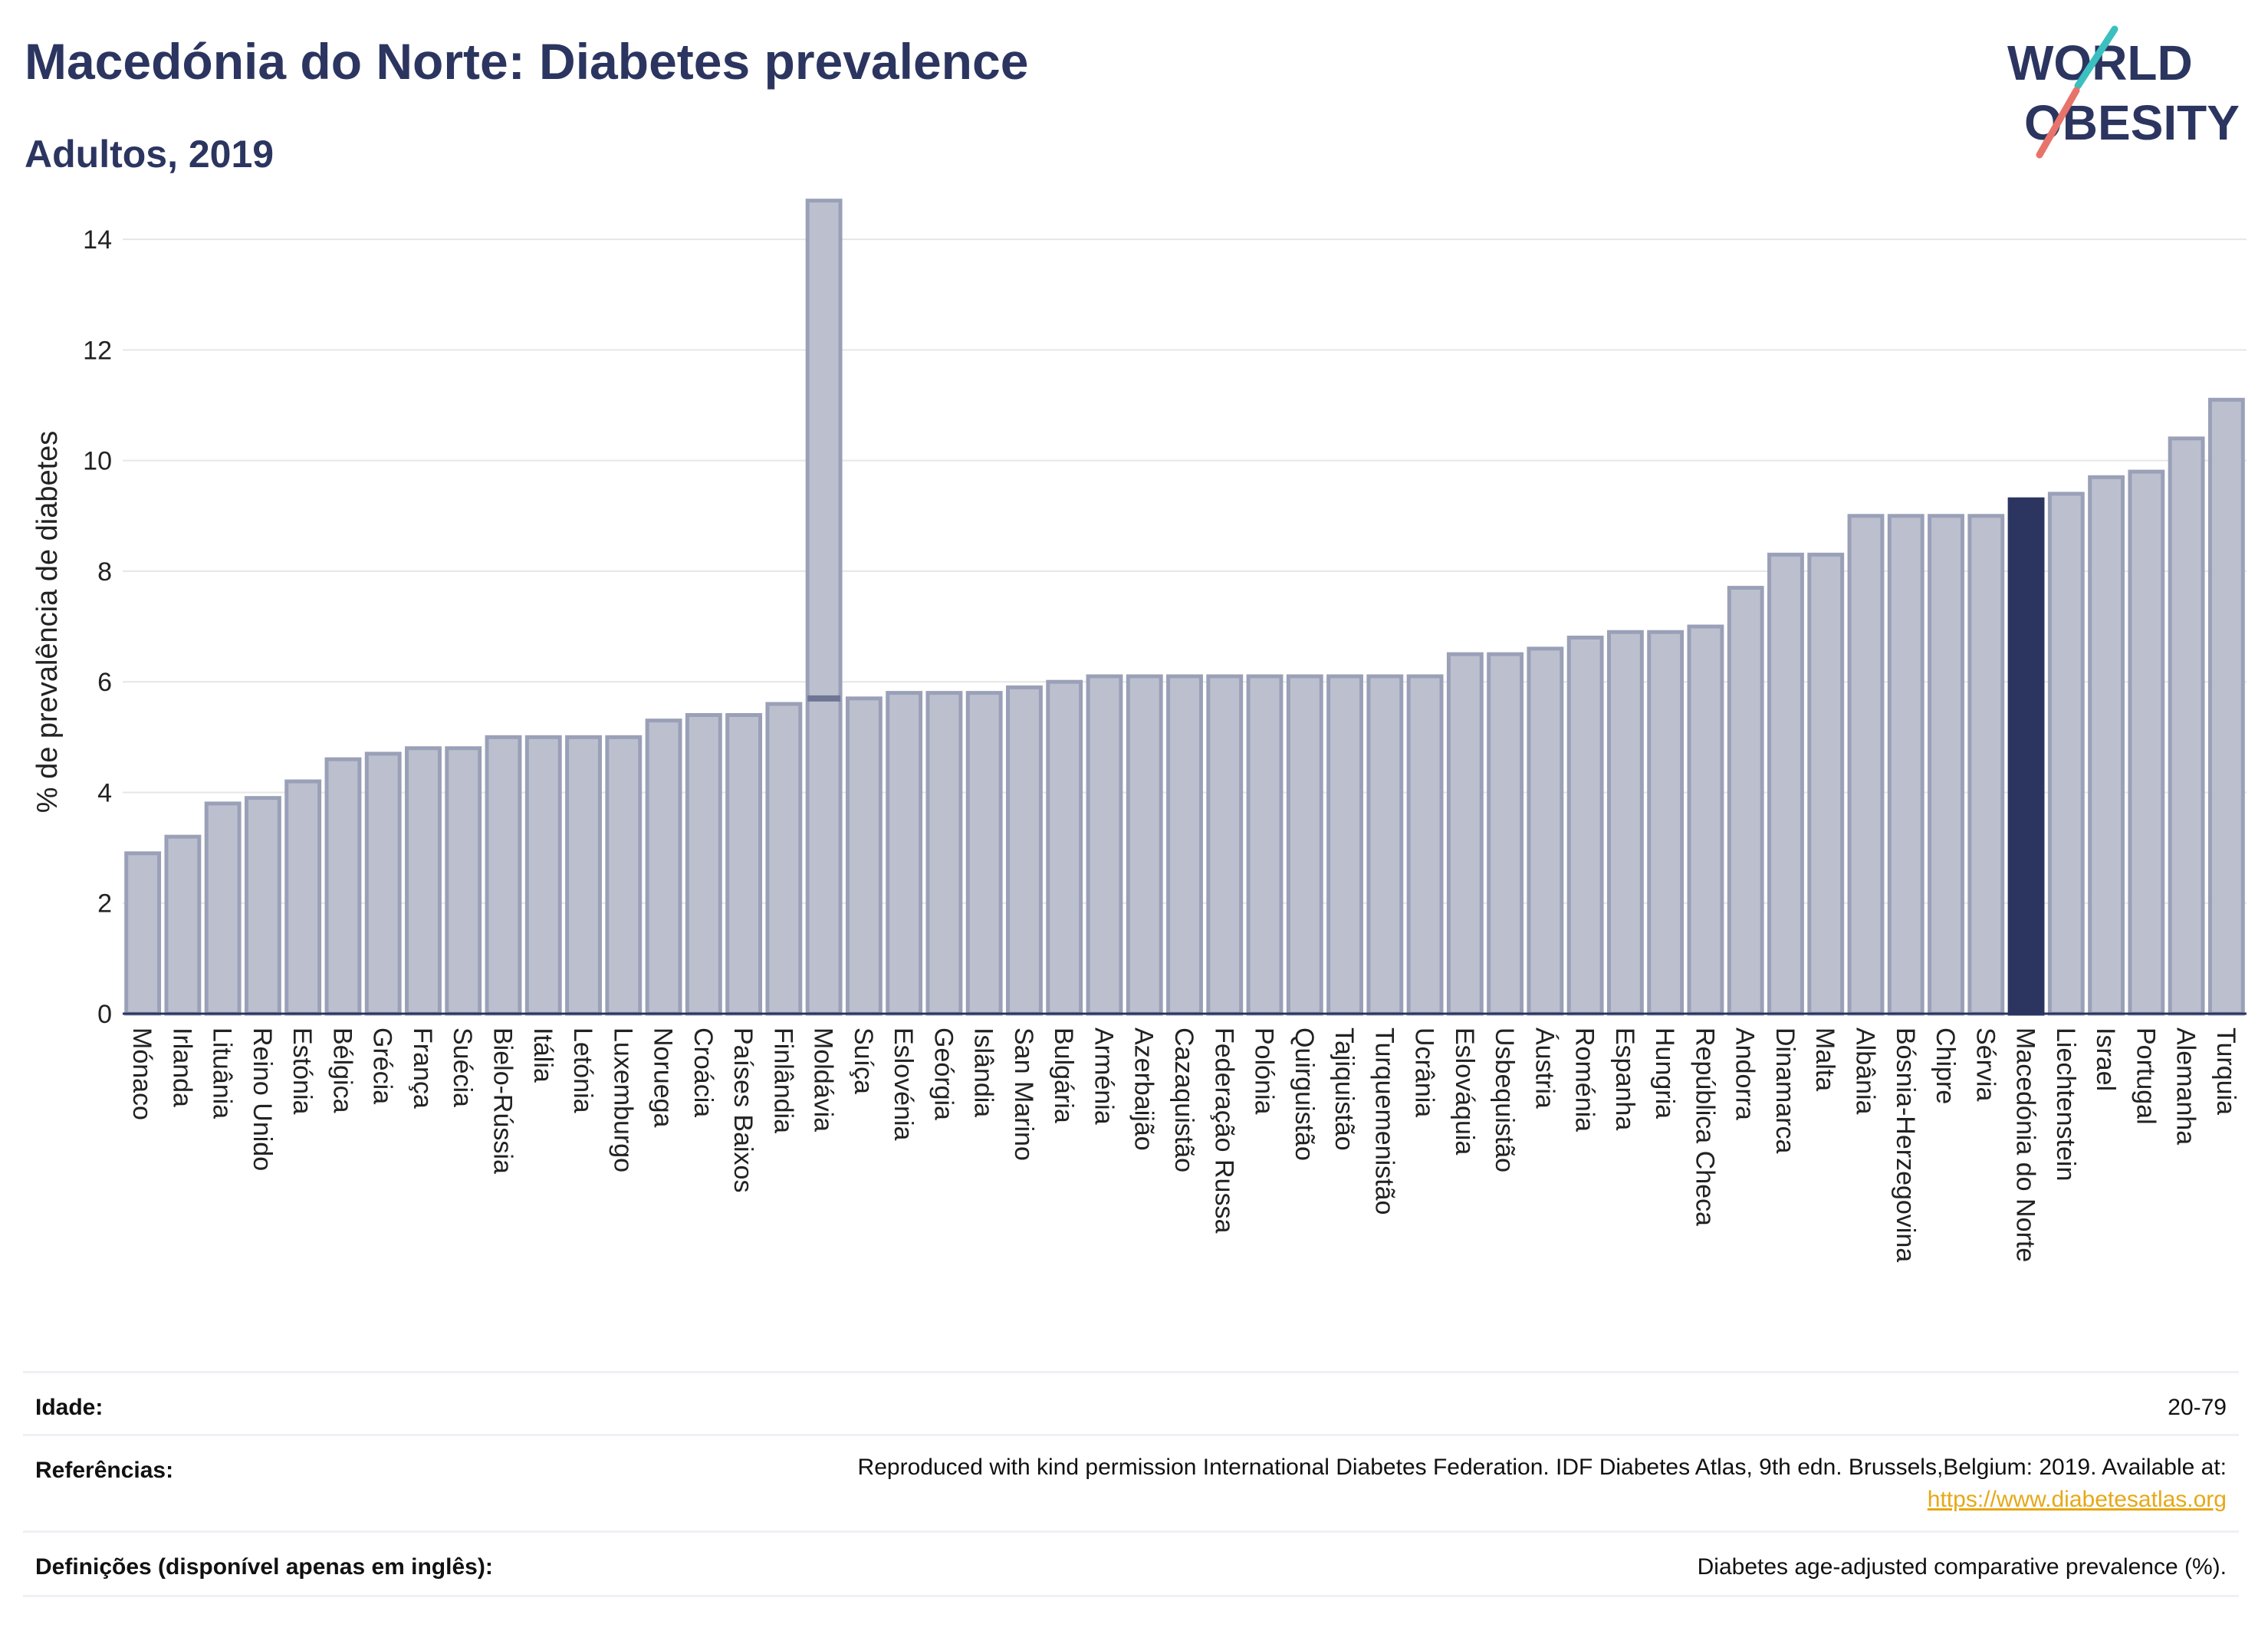 Image resolution: width=2268 pixels, height=1634 pixels. What do you see at coordinates (2065, 1104) in the screenshot?
I see `x-tick-label: Liechtenstein` at bounding box center [2065, 1104].